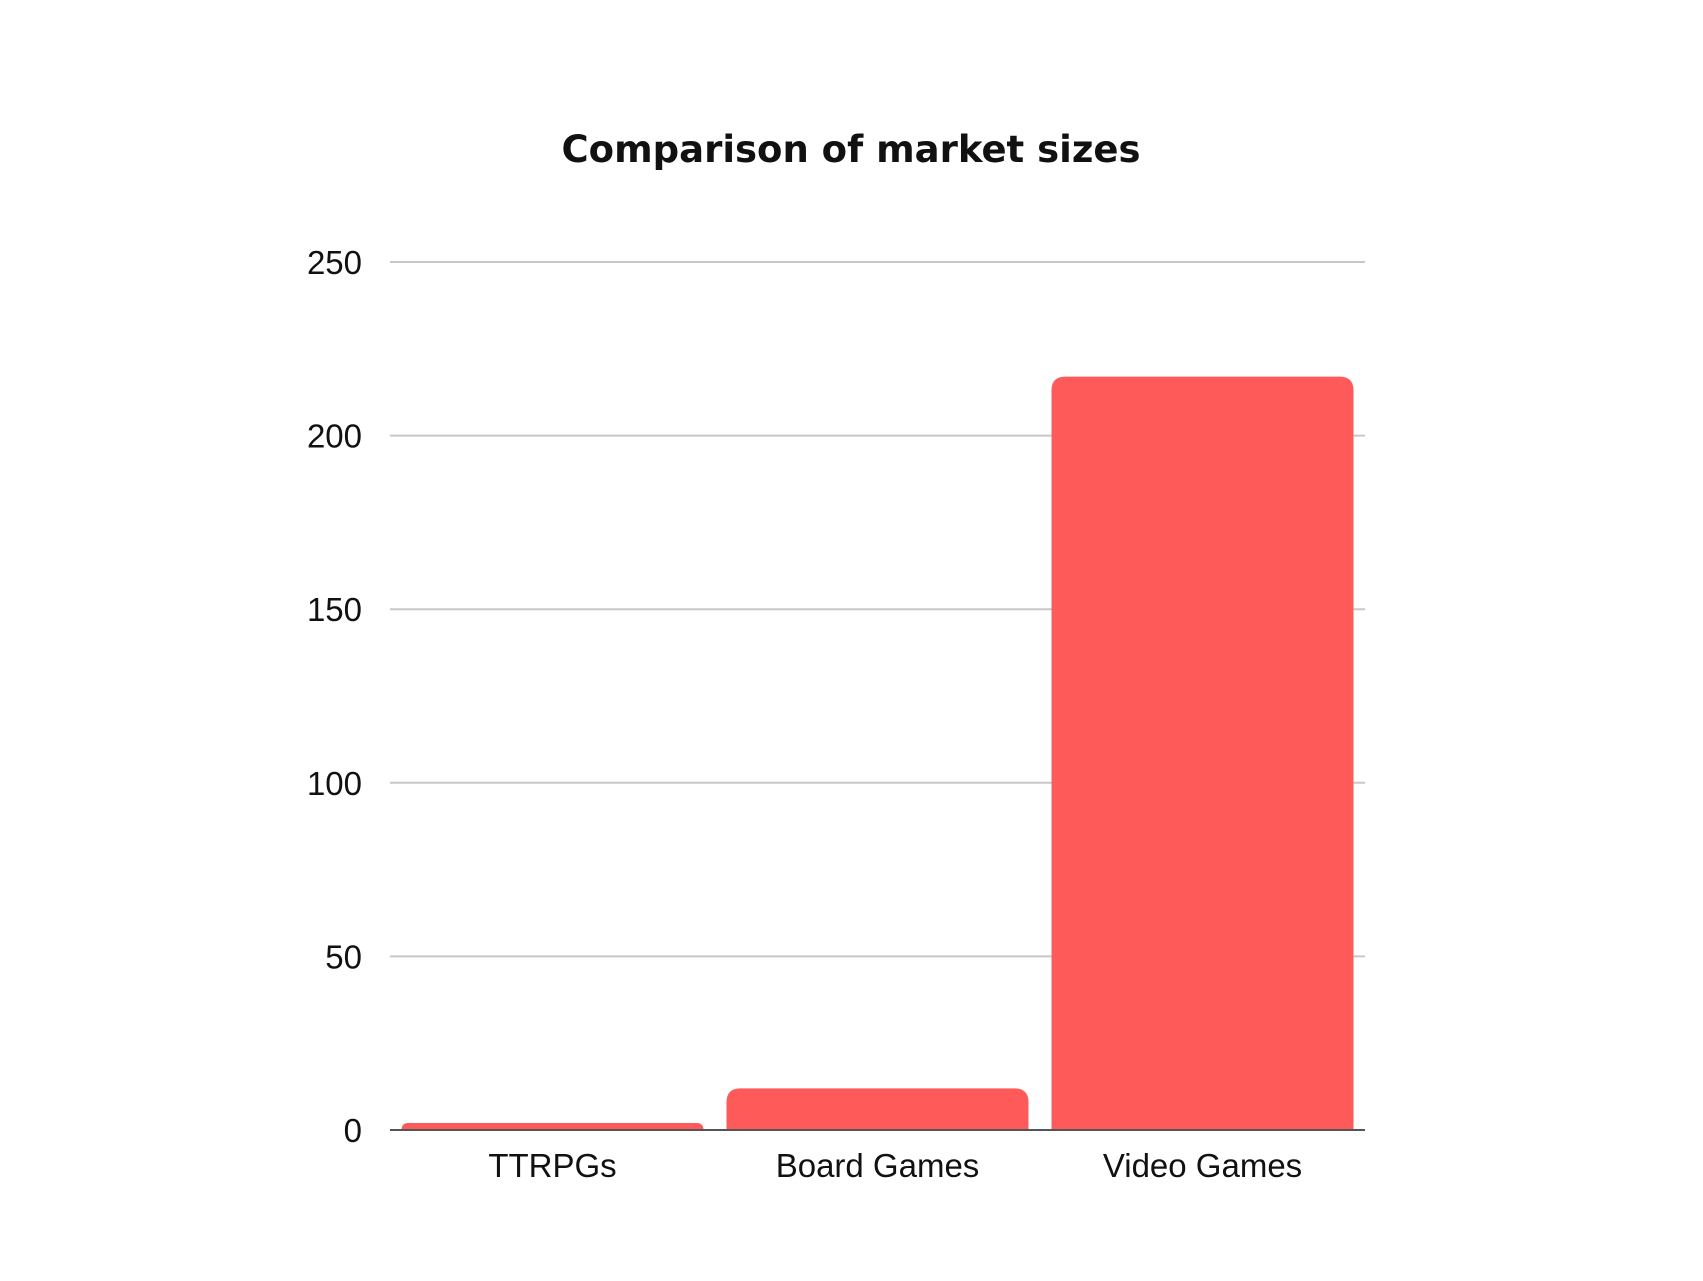  I want to click on y-tick-label: 50, so click(343, 956).